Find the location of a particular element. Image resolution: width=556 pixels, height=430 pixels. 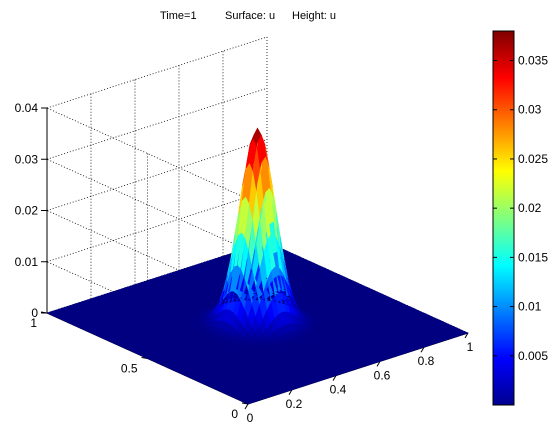

colorbar-tick-label: 0.015 is located at coordinates (533, 257).